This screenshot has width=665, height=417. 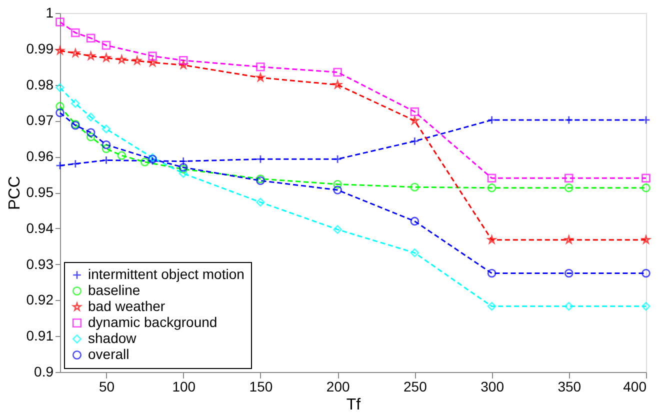 What do you see at coordinates (354, 405) in the screenshot?
I see `x-axis-title: Tf` at bounding box center [354, 405].